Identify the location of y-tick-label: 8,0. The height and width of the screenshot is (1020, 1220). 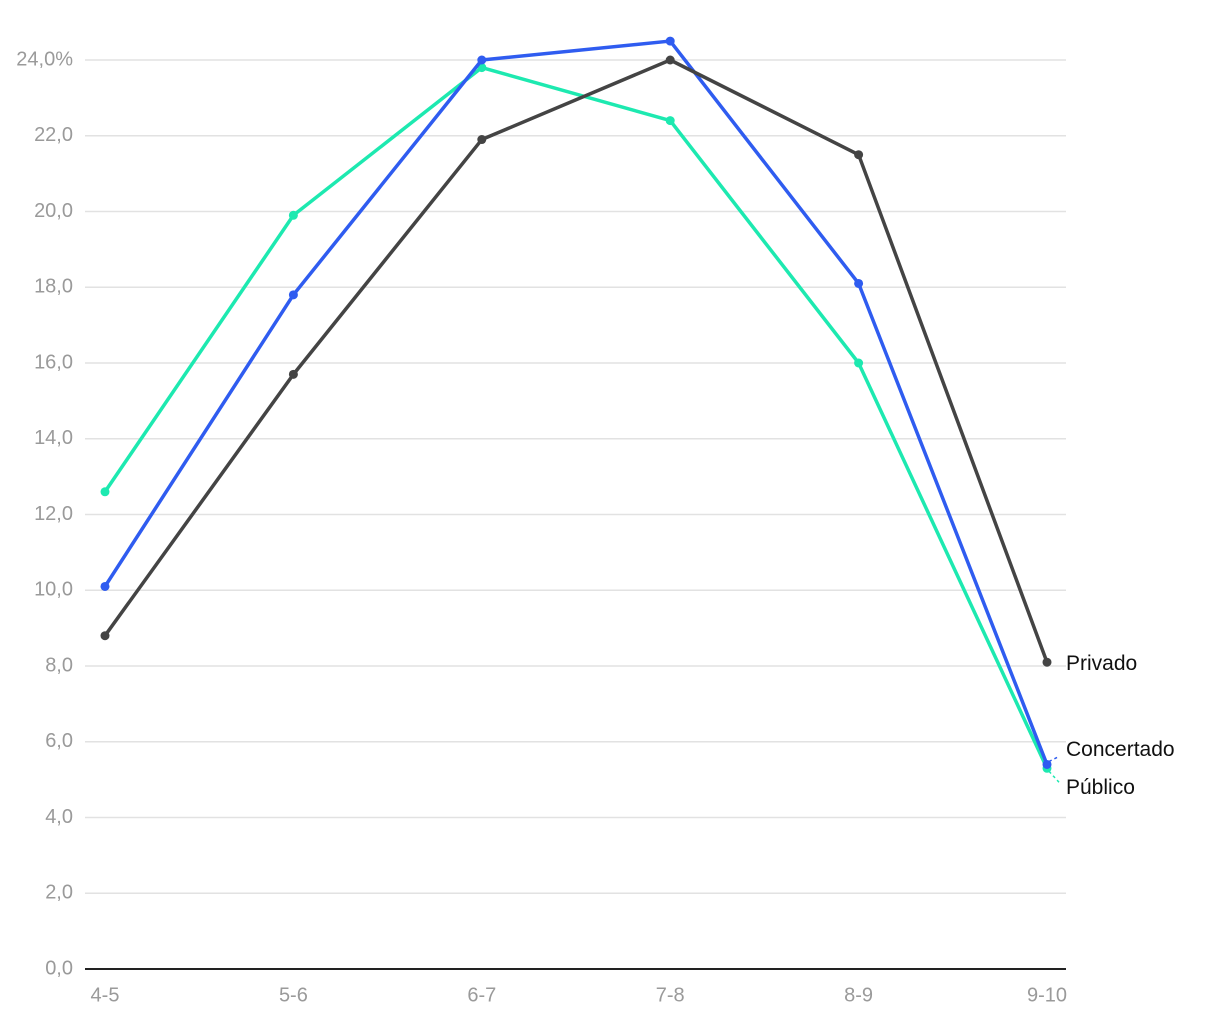
(59, 665).